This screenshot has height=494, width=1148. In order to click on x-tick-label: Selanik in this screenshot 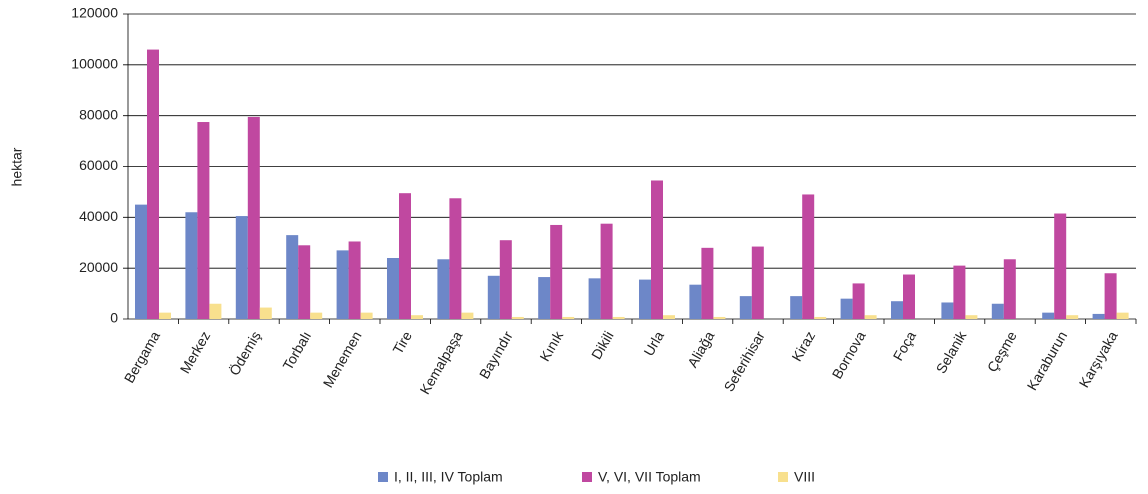, I will do `click(951, 351)`.